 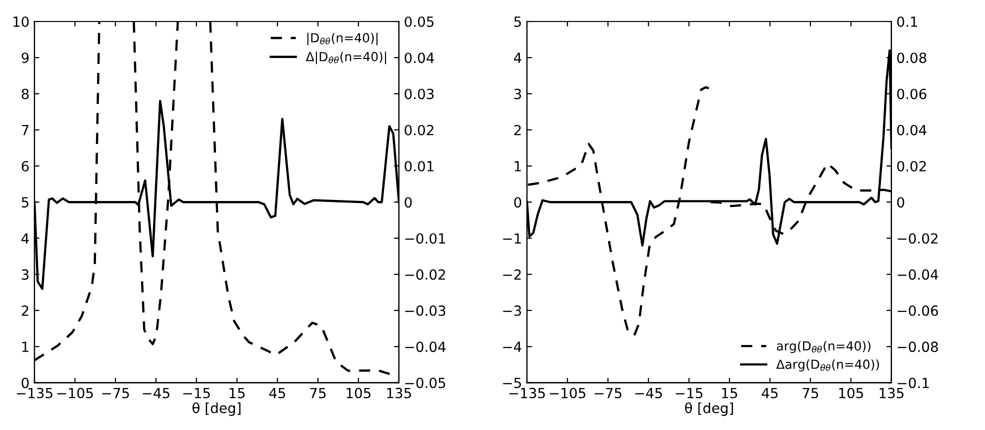 I want to click on y2-tick-label: −0.01, so click(x=425, y=238).